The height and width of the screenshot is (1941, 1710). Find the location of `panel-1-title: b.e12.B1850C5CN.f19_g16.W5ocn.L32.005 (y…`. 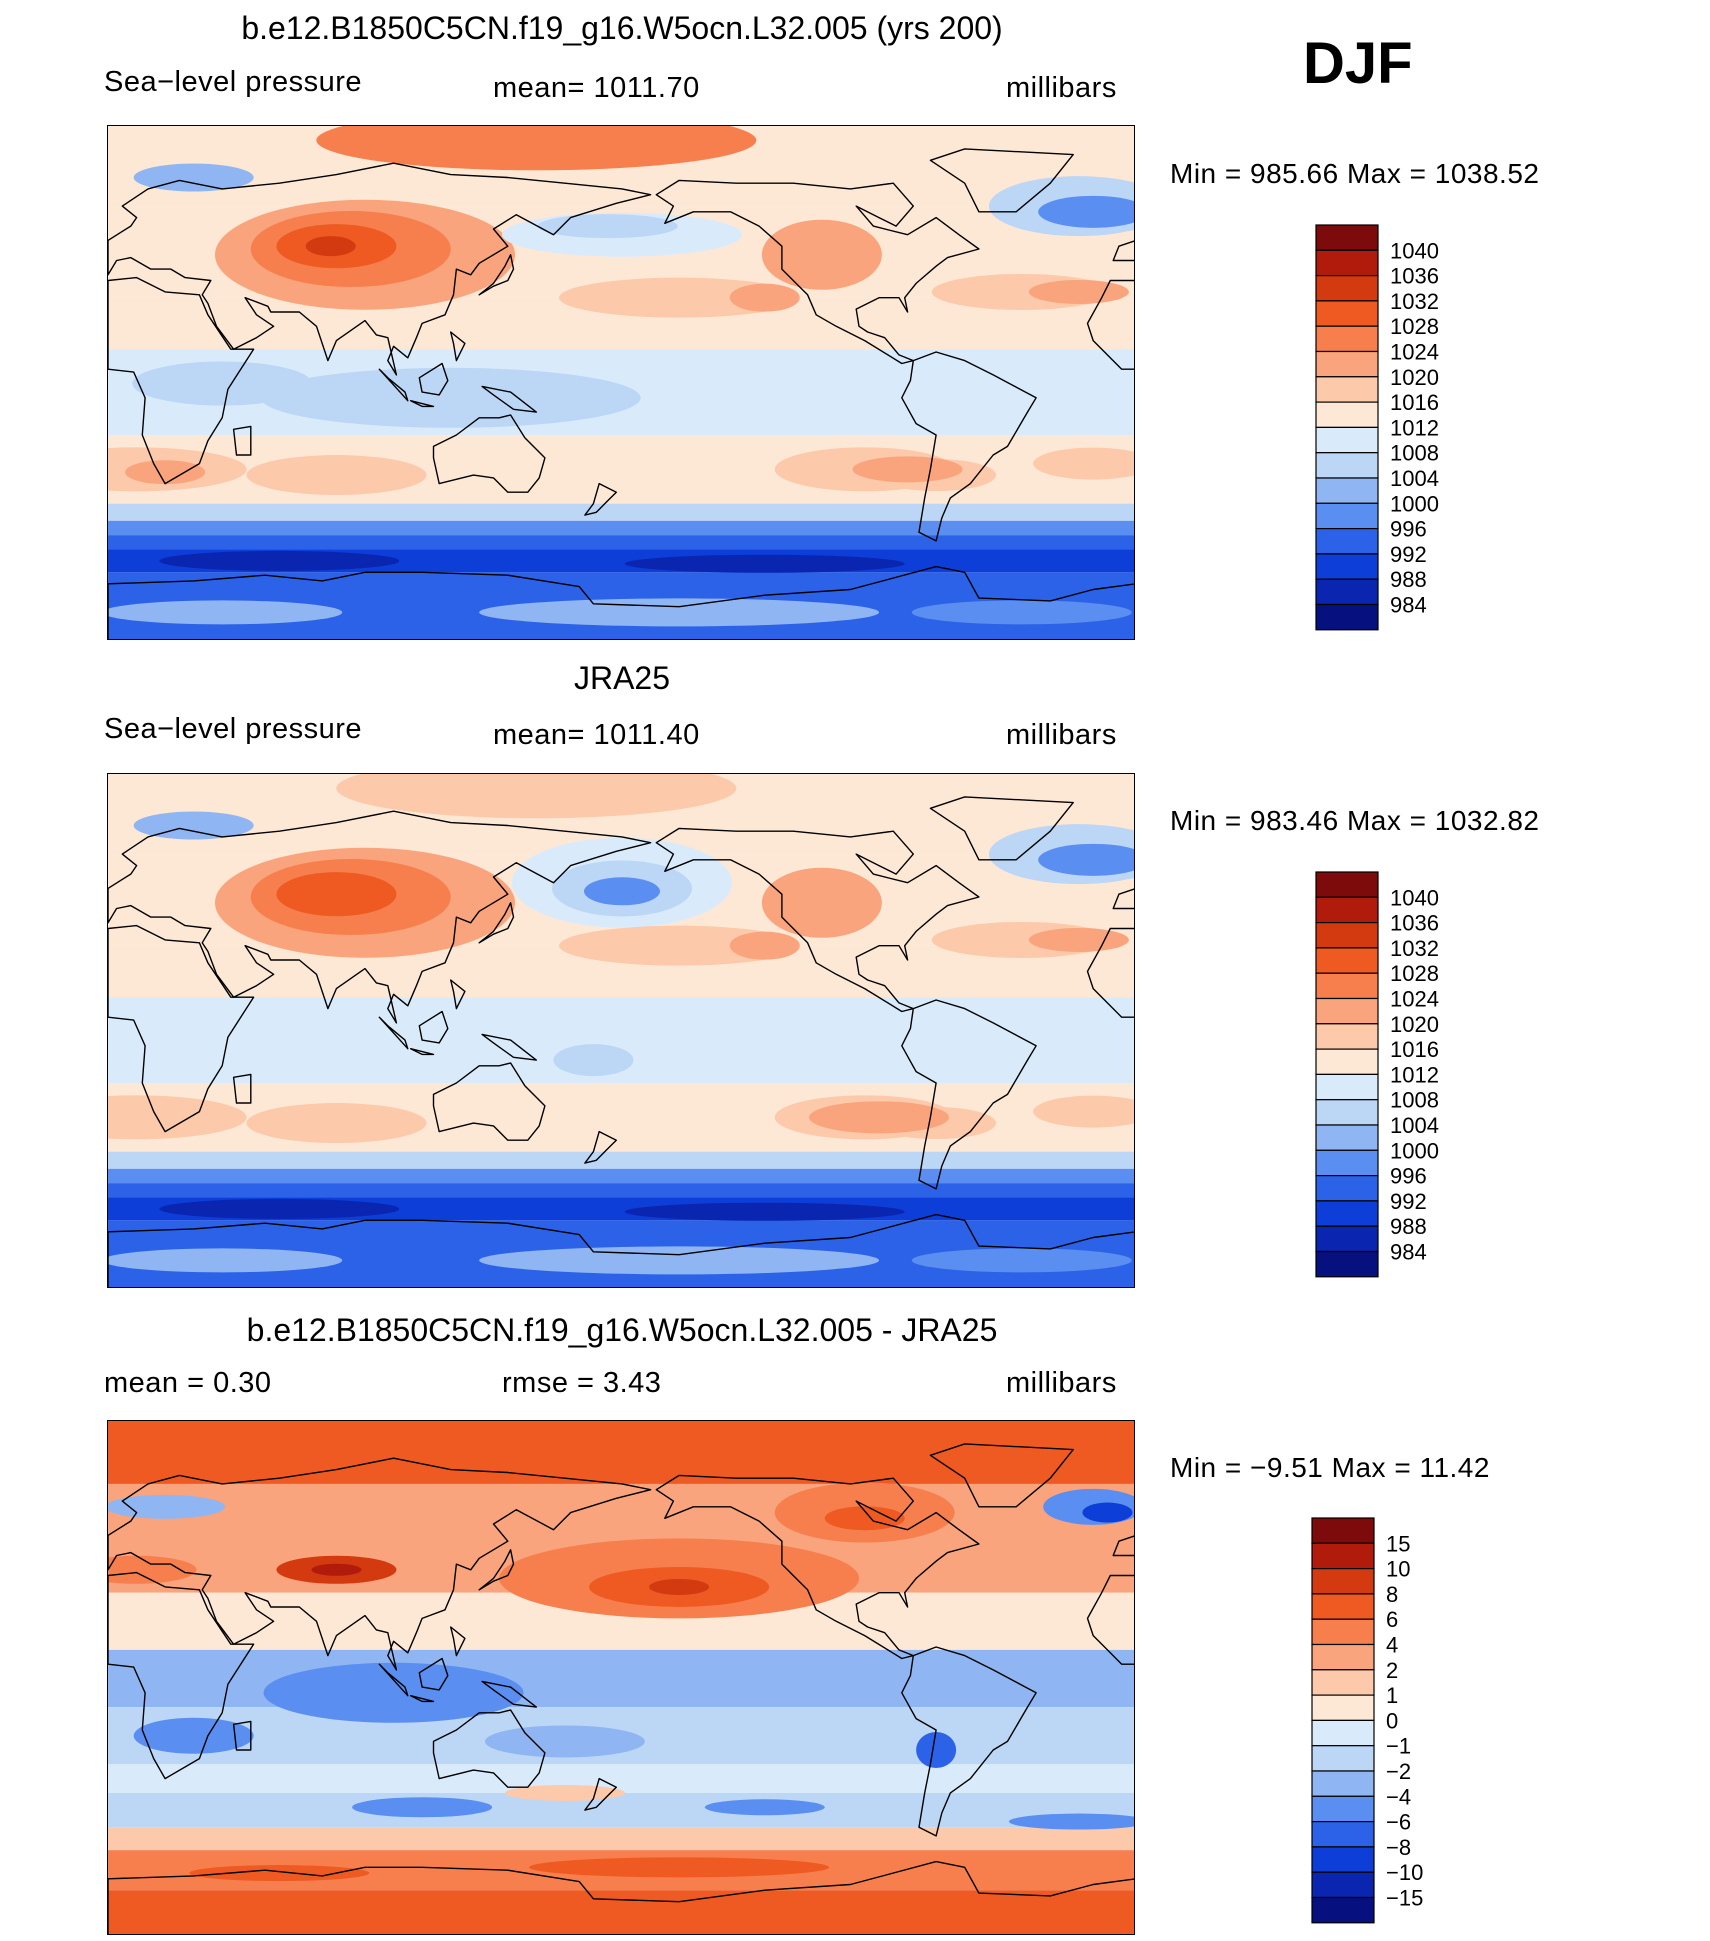

panel-1-title: b.e12.B1850C5CN.f19_g16.W5ocn.L32.005 (y… is located at coordinates (622, 28).